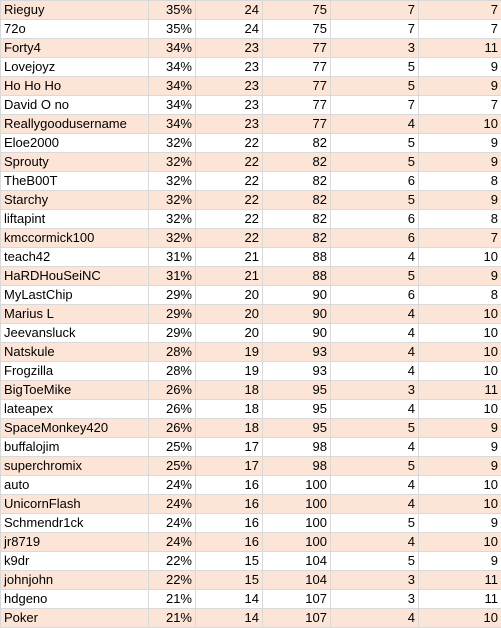 This screenshot has width=501, height=628. Describe the element at coordinates (74, 86) in the screenshot. I see `player-name: Ho Ho Ho` at that location.